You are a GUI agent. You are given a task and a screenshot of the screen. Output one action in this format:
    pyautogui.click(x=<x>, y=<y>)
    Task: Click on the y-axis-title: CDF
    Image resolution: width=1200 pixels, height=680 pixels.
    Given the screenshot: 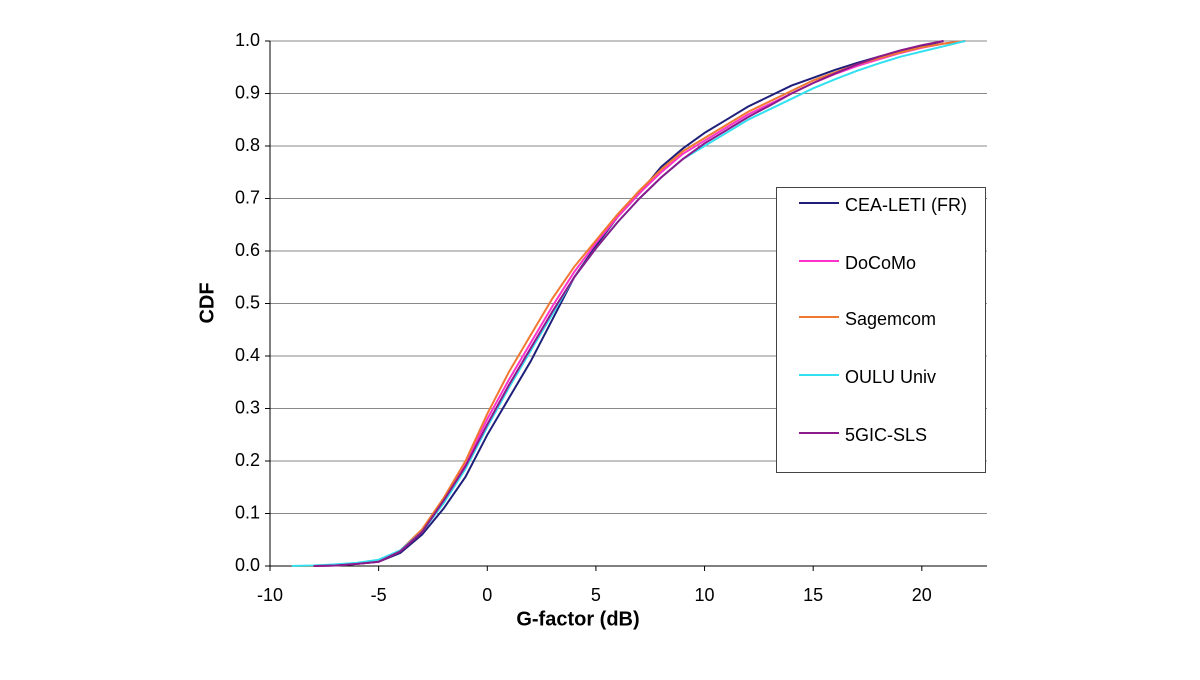 What is the action you would take?
    pyautogui.click(x=207, y=302)
    